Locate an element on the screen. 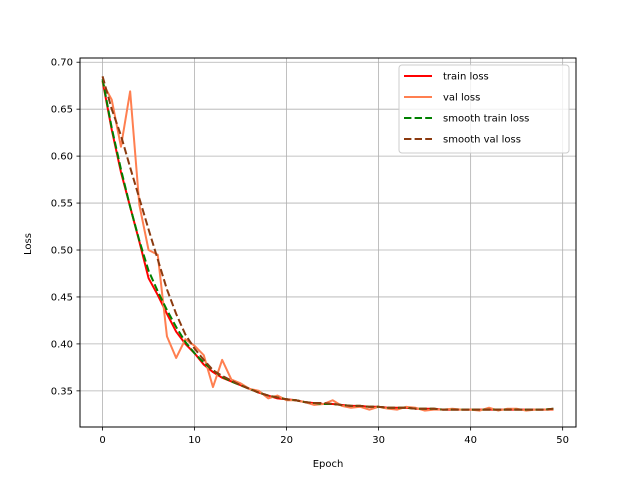  legend-label-smooth-train-loss: smooth train loss is located at coordinates (486, 119).